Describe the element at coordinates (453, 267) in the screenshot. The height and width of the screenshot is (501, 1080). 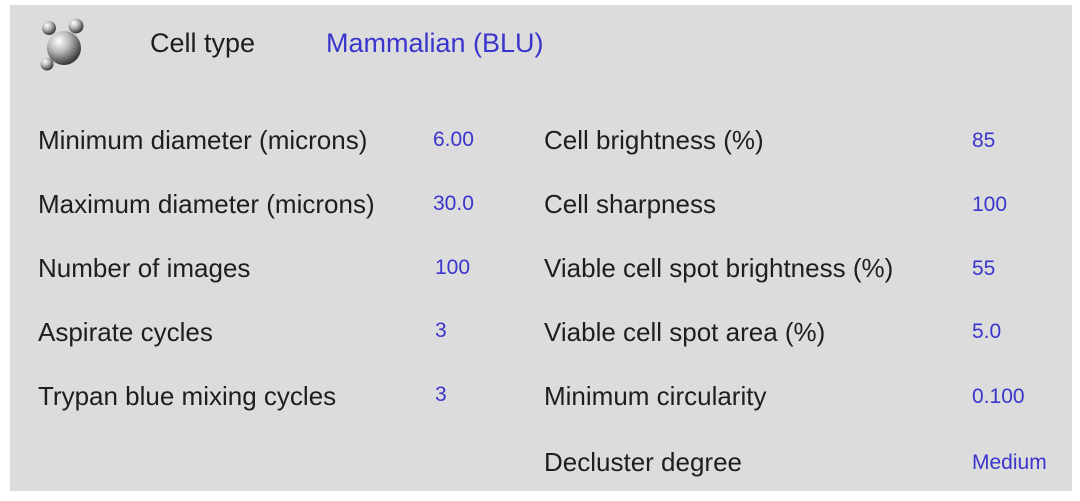
I see `number-of-images-value: 100` at that location.